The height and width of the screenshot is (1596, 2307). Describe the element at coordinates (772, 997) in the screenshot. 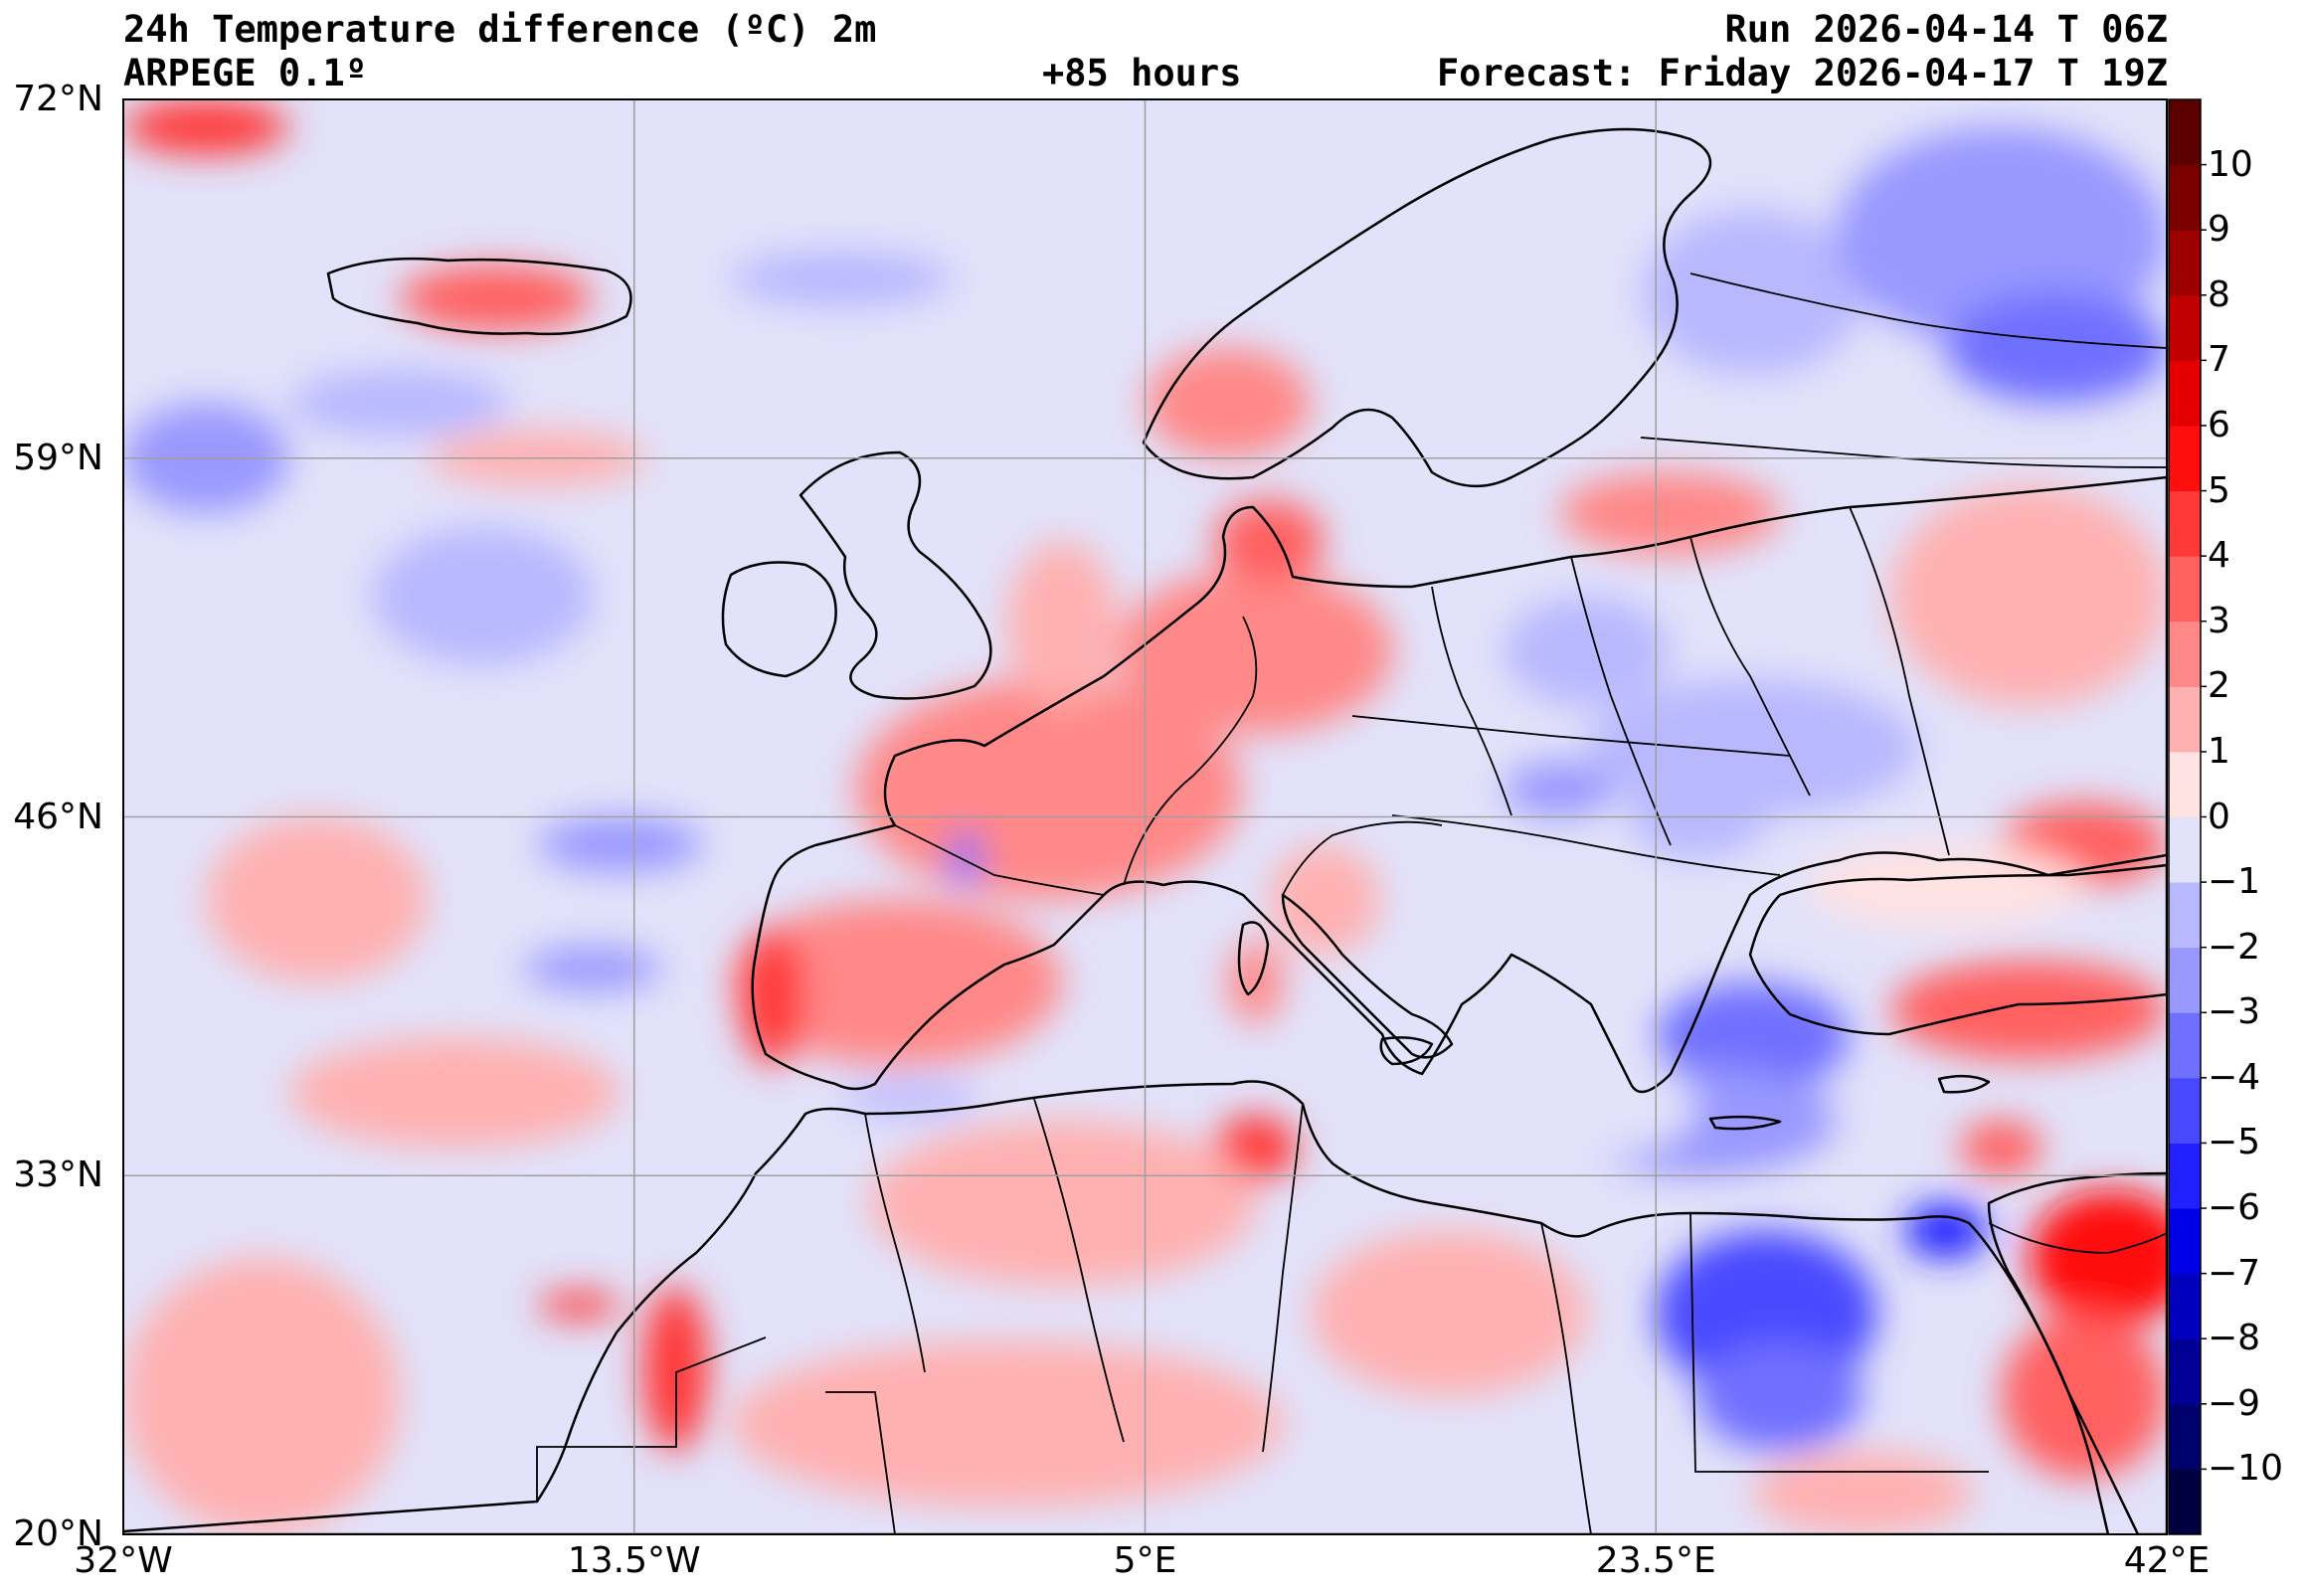

I see `anomaly-region-portugal-warm` at that location.